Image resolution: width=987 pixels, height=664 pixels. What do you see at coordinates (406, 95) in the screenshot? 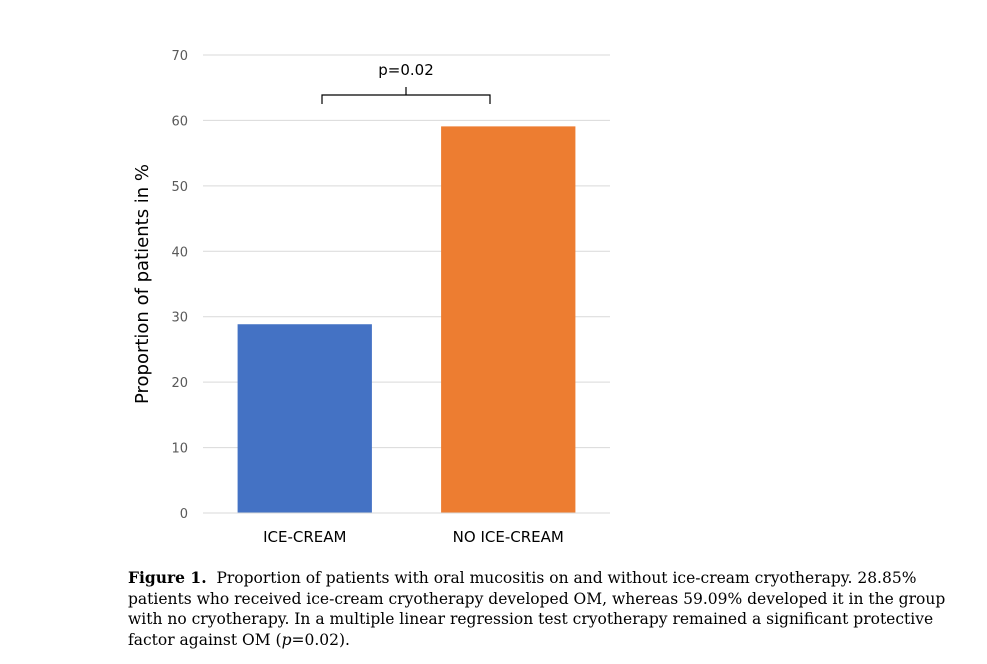
I see `significance-bracket` at bounding box center [406, 95].